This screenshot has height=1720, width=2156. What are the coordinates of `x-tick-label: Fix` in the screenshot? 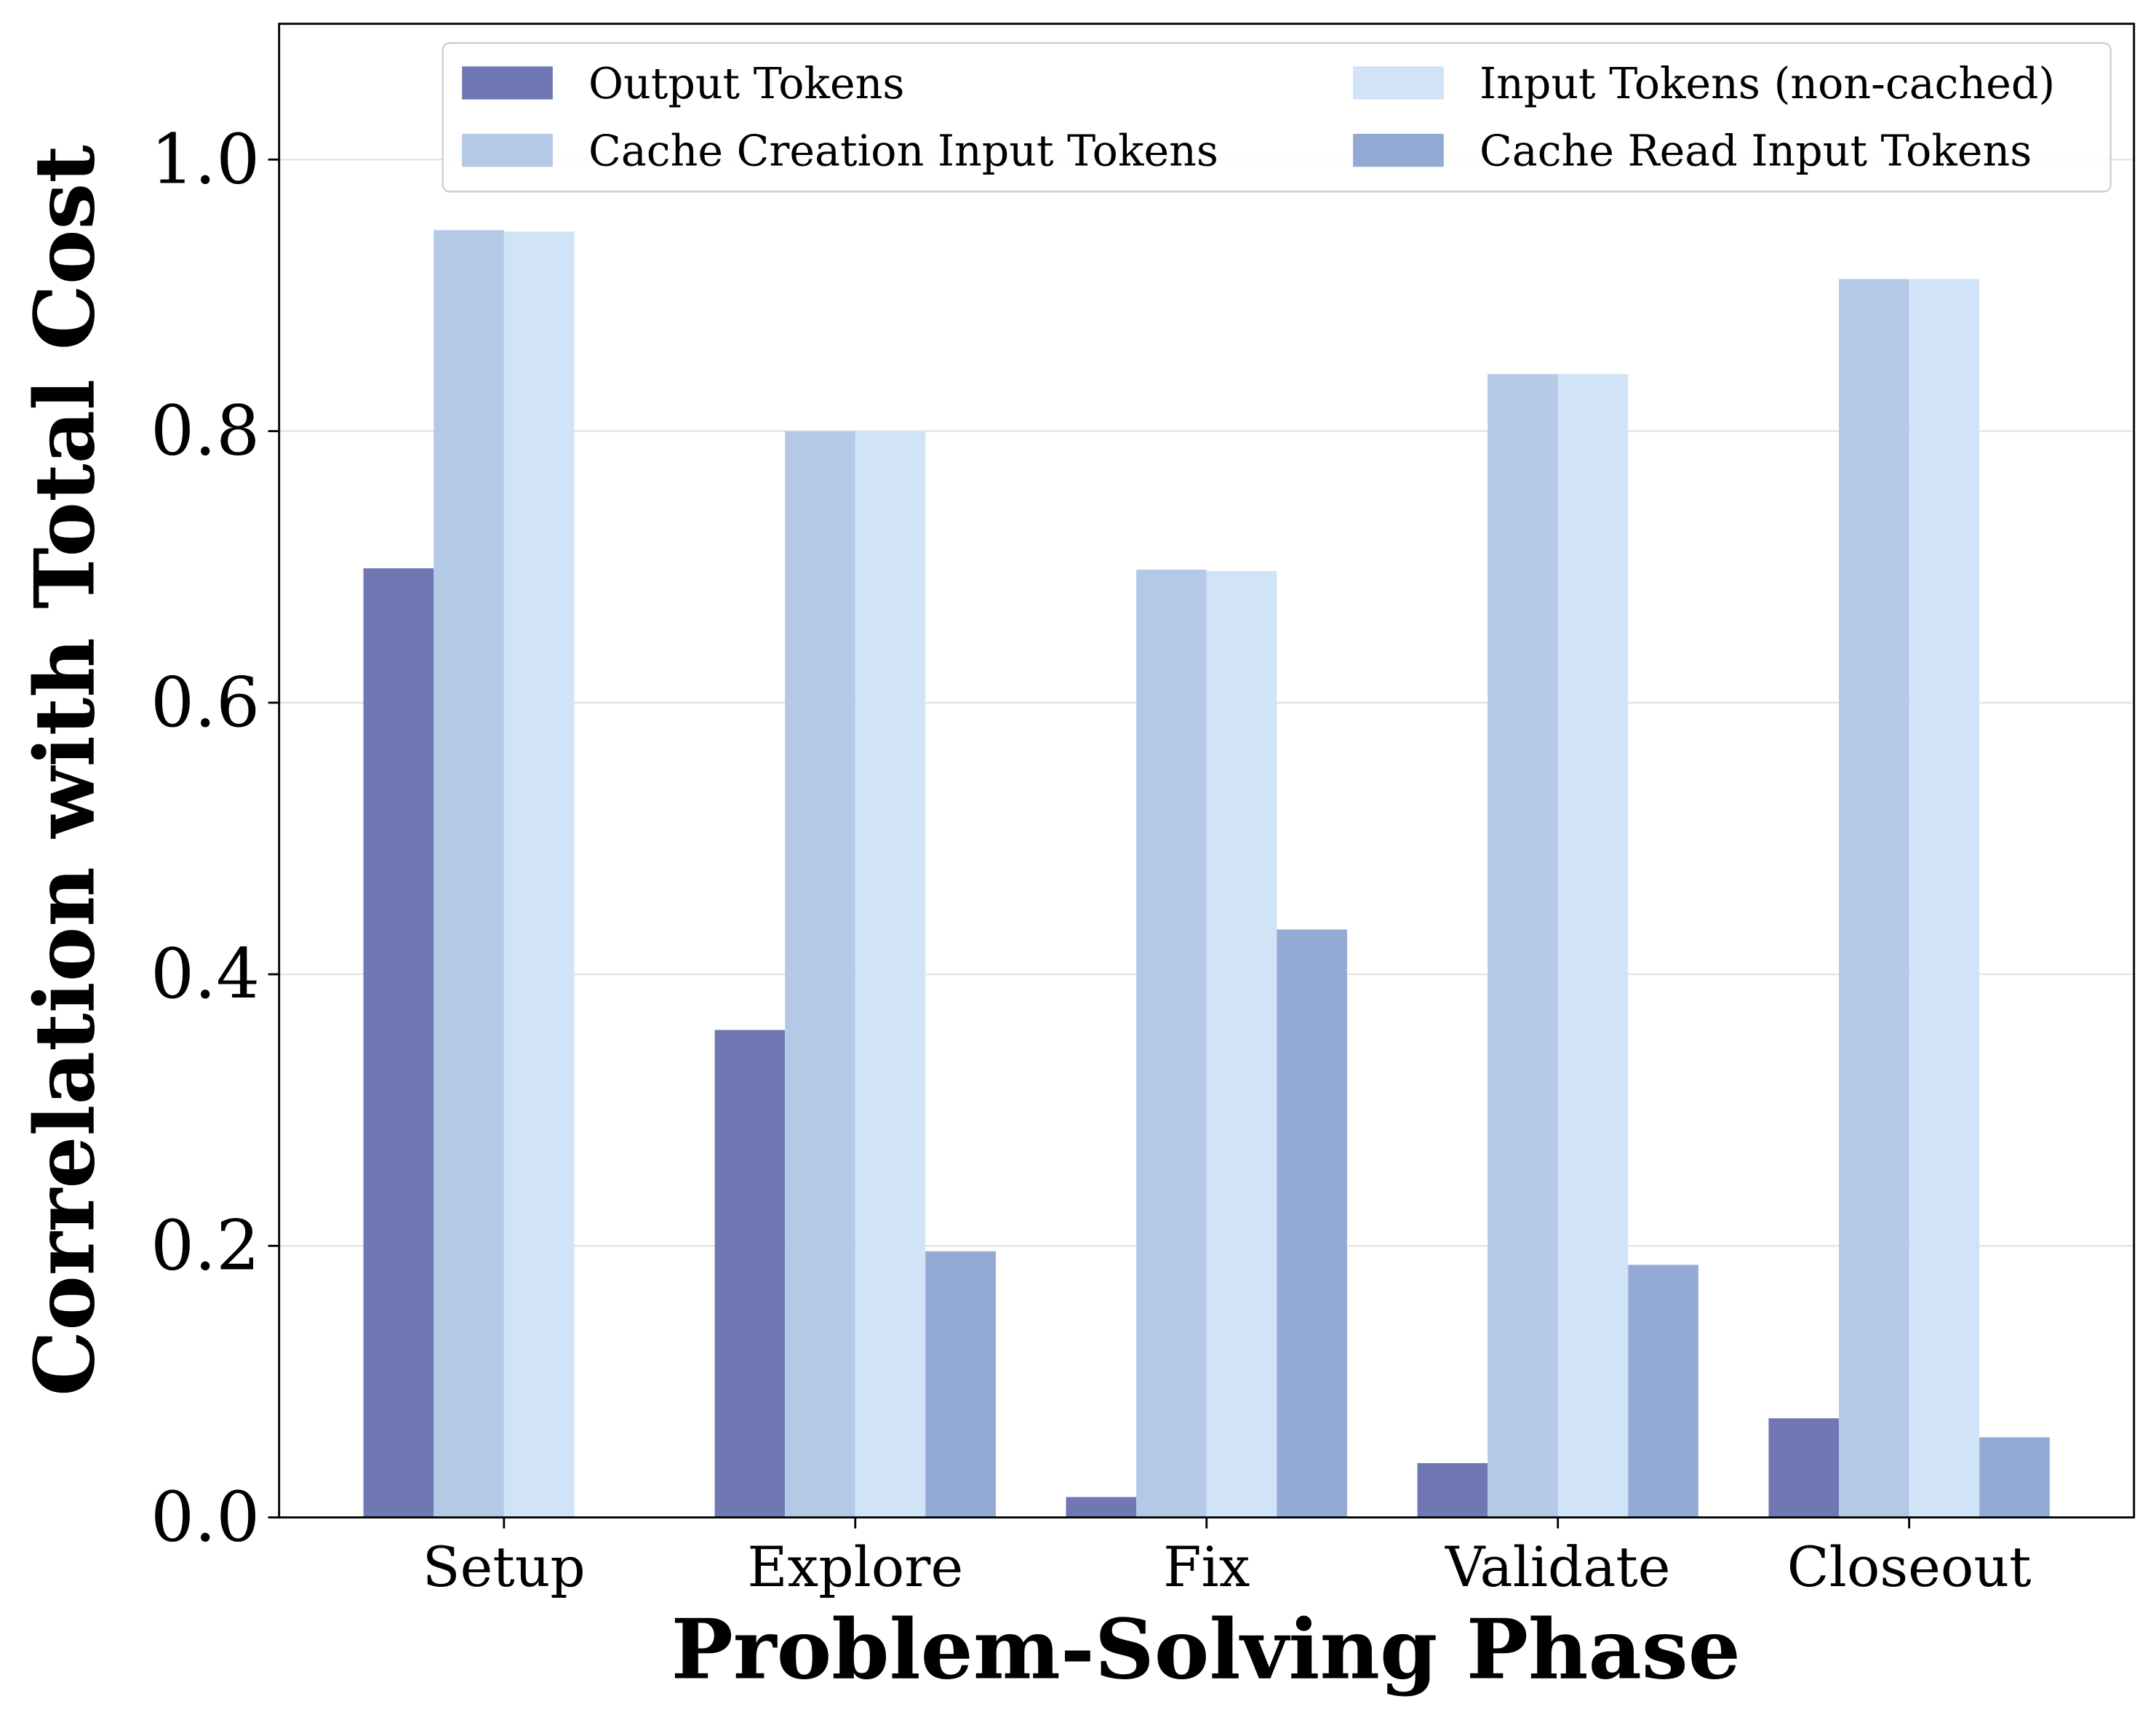 It's located at (1206, 1567).